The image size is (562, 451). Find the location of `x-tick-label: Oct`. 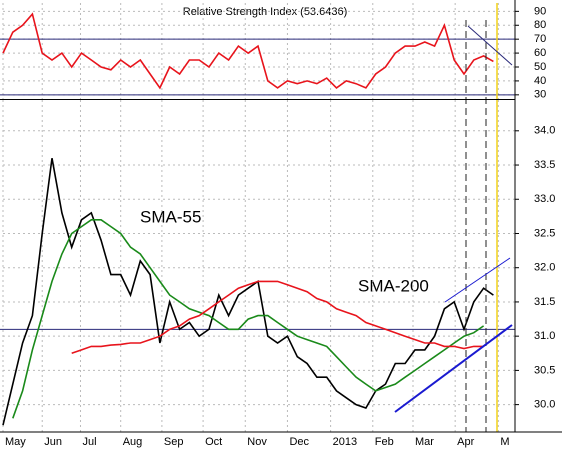

x-tick-label: Oct is located at coordinates (213, 442).